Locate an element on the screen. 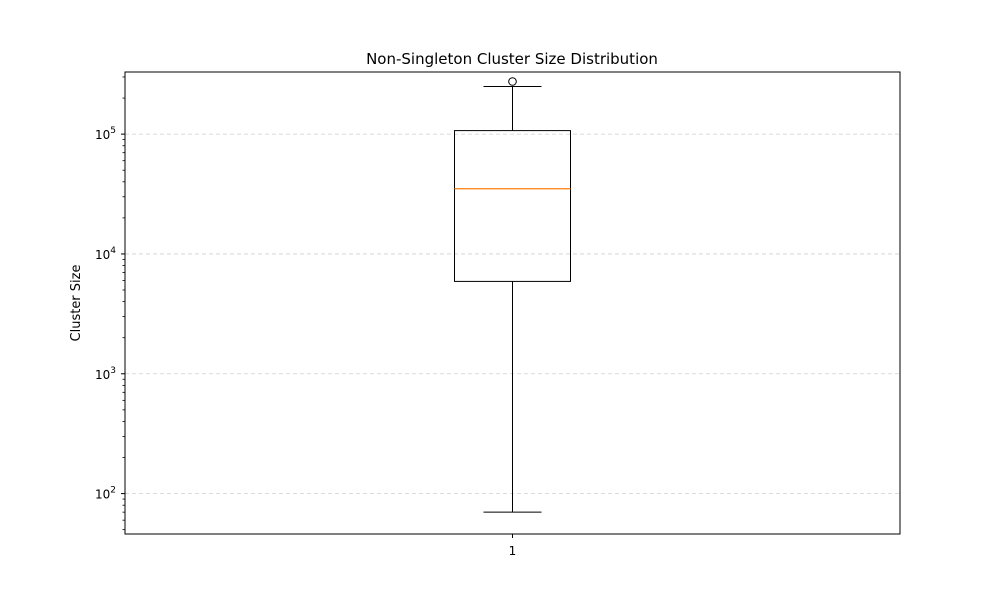 The image size is (1000, 600). y-tick-label-exponent: 2 is located at coordinates (113, 491).